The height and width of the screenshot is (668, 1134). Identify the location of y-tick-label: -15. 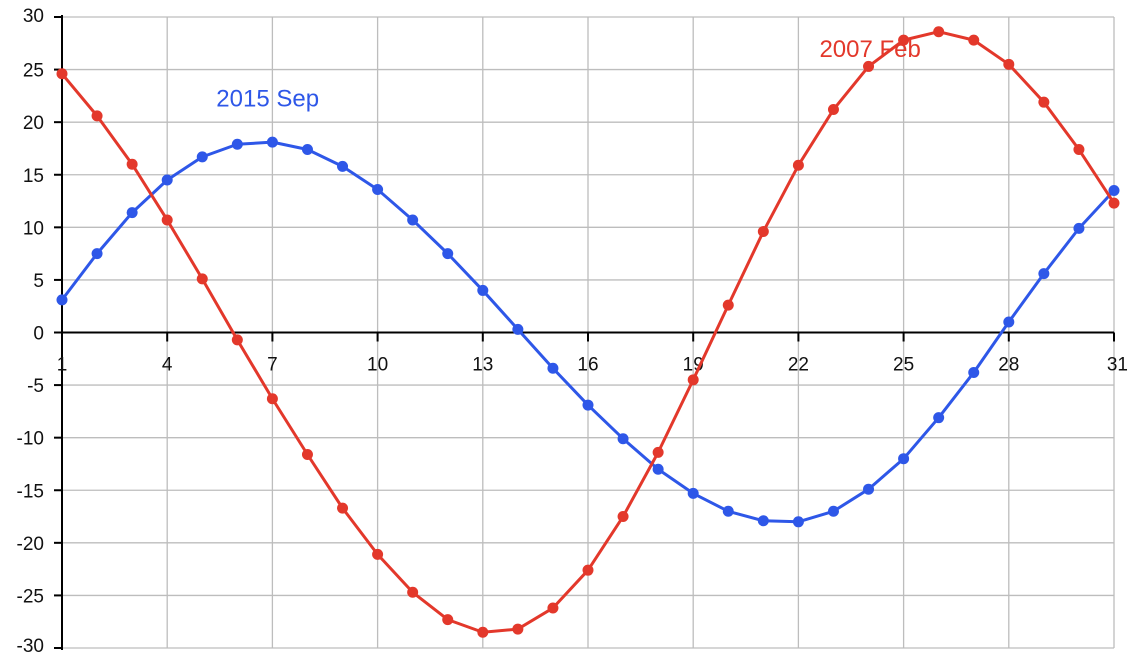
(30, 491).